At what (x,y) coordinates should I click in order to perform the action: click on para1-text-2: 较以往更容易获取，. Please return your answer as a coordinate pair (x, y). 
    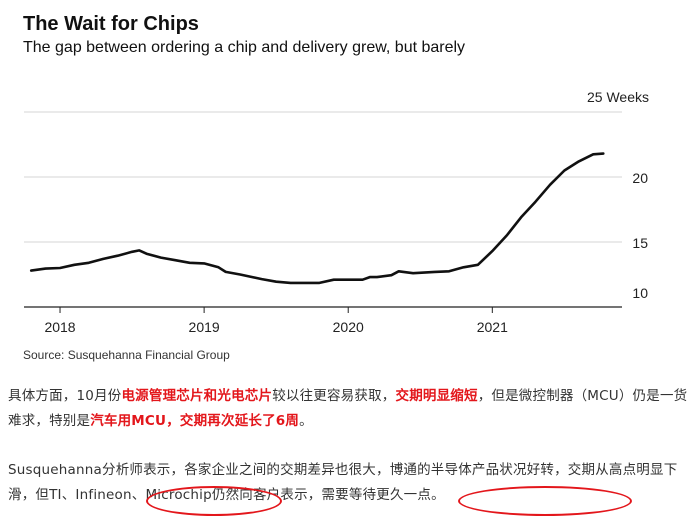
    Looking at the image, I should click on (334, 396).